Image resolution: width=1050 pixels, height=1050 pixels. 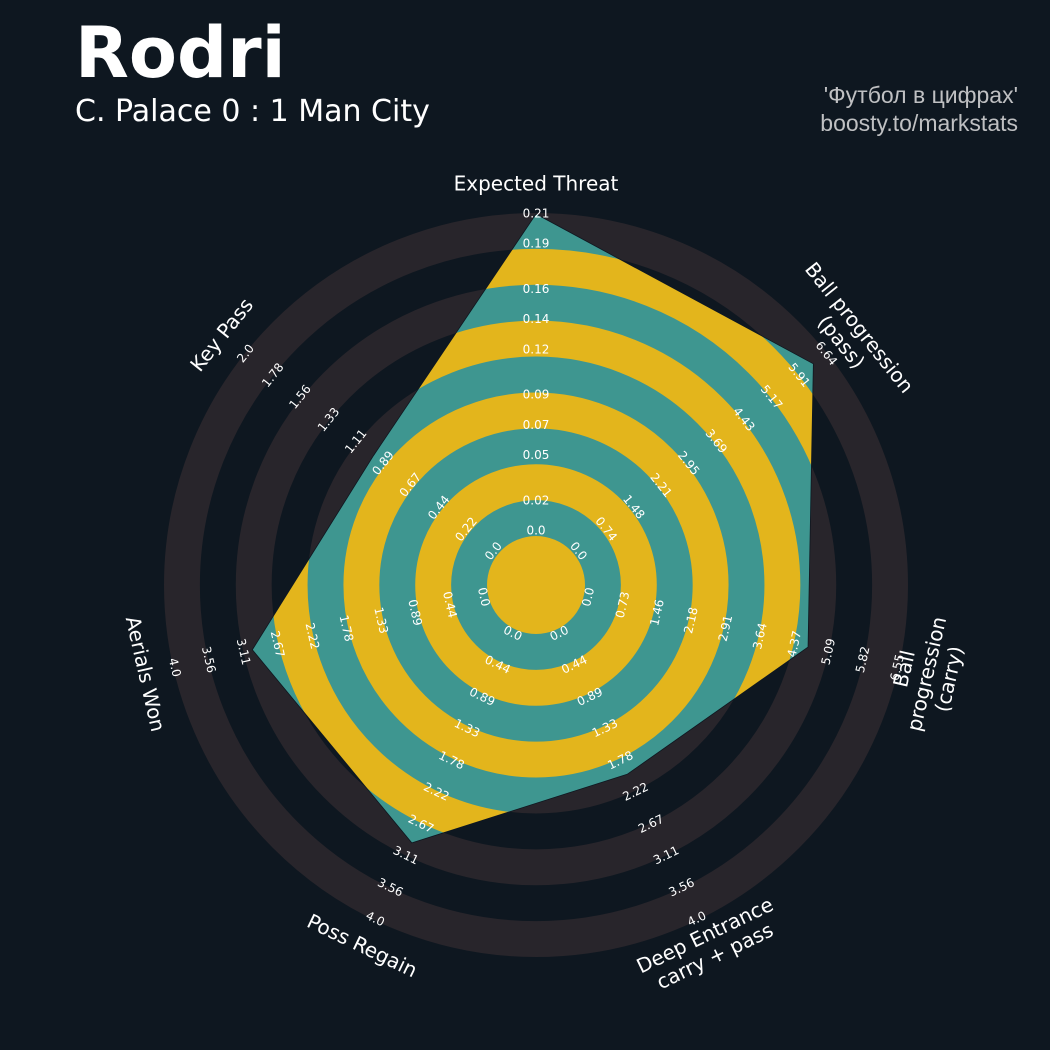 What do you see at coordinates (536, 395) in the screenshot?
I see `tick-label: 0.09` at bounding box center [536, 395].